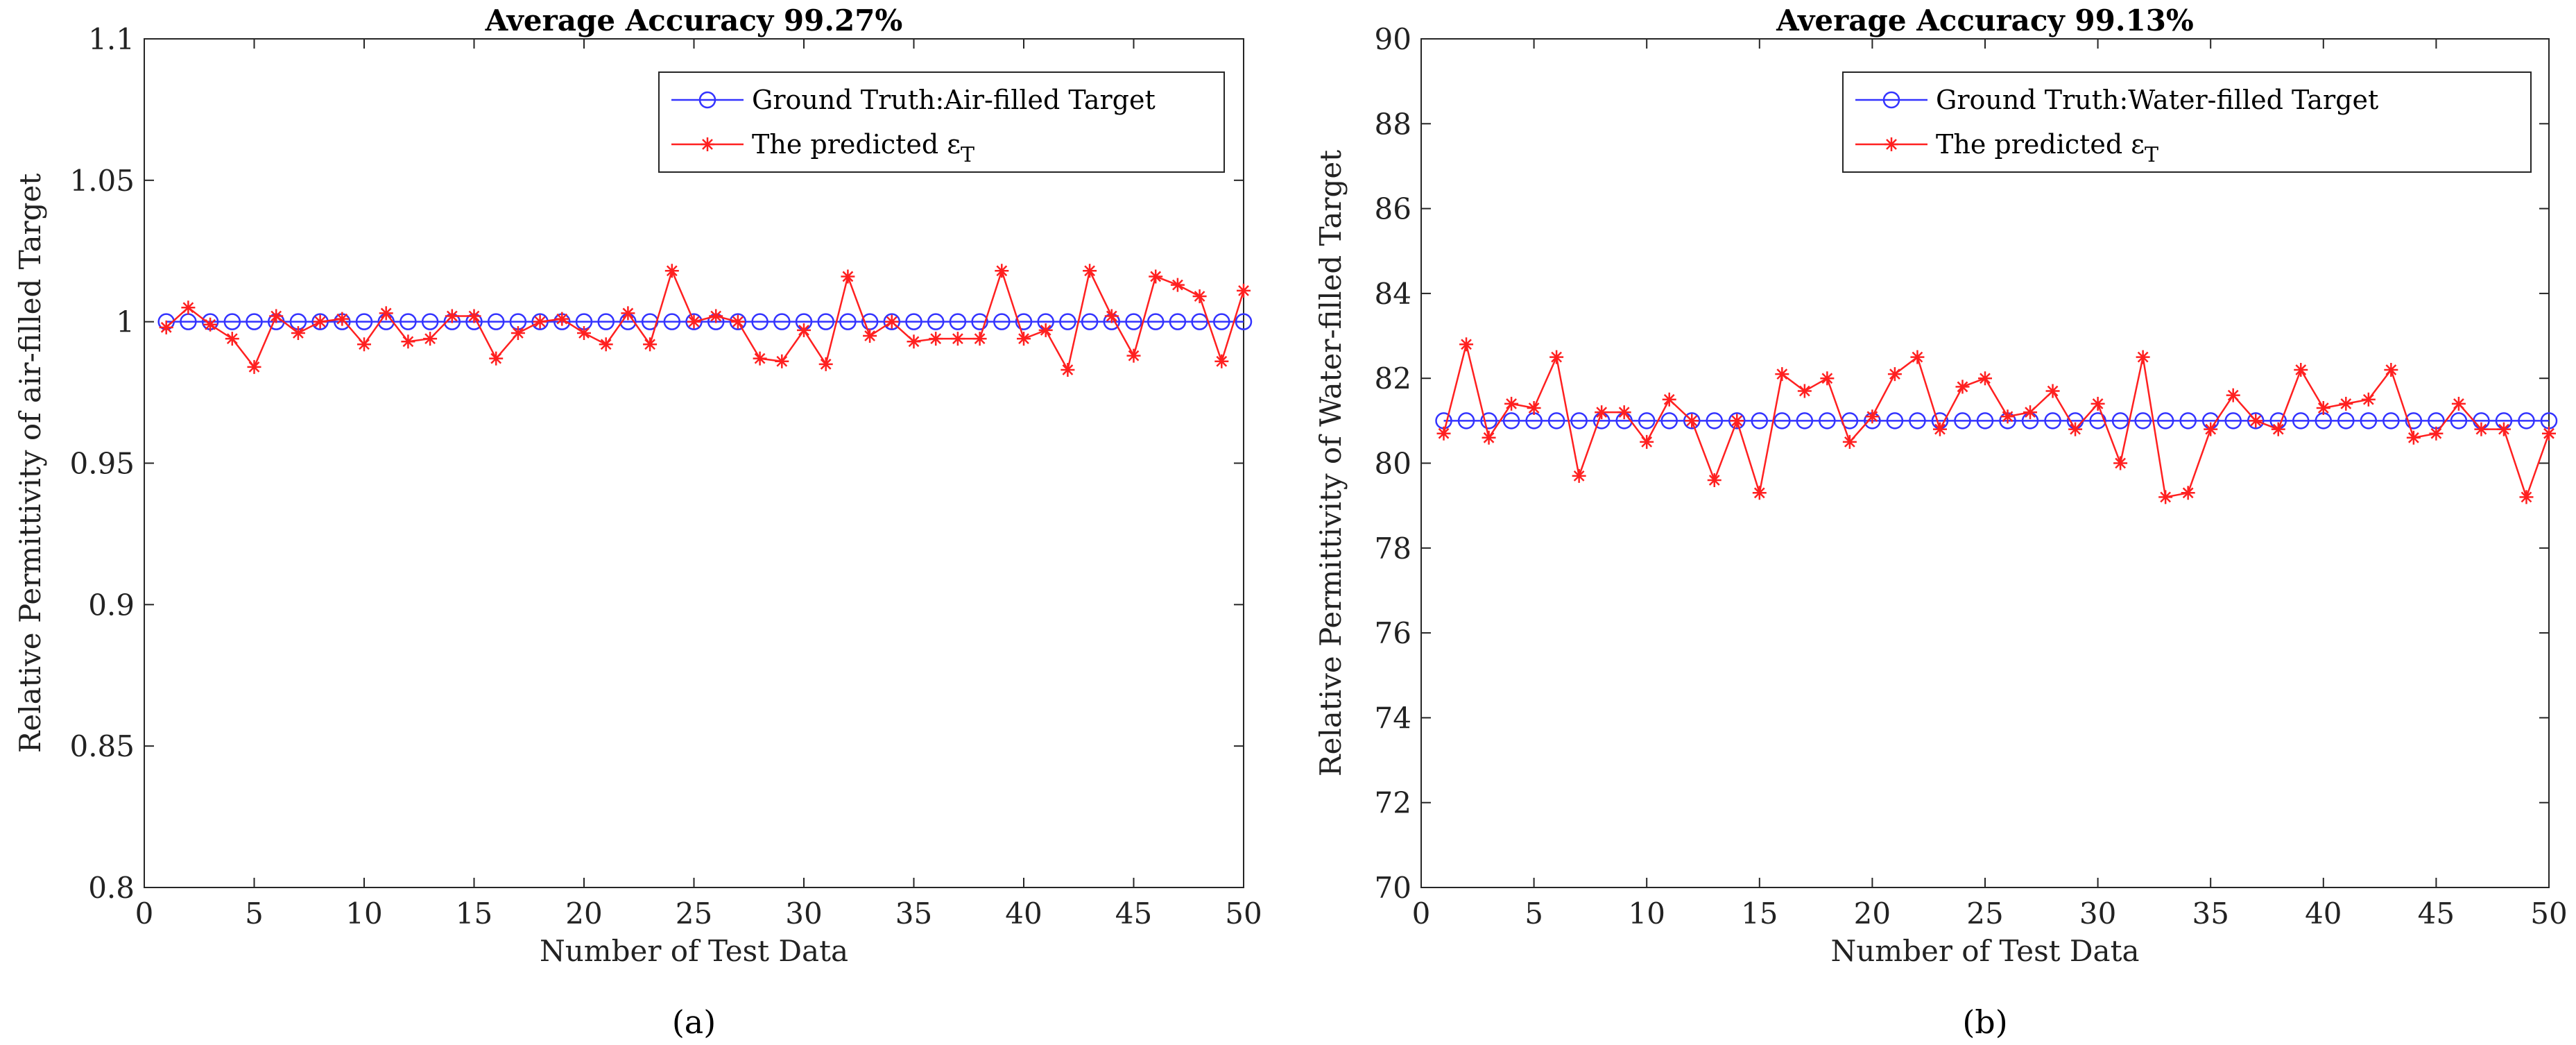 The width and height of the screenshot is (2576, 1045). I want to click on x-tick-label: 30, so click(803, 914).